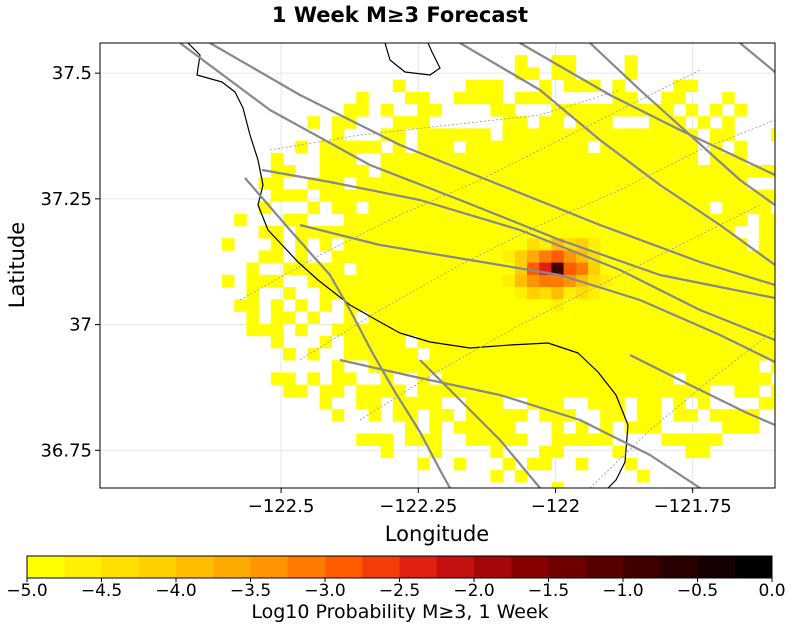 Image resolution: width=800 pixels, height=641 pixels. Describe the element at coordinates (399, 567) in the screenshot. I see `colorbar` at that location.